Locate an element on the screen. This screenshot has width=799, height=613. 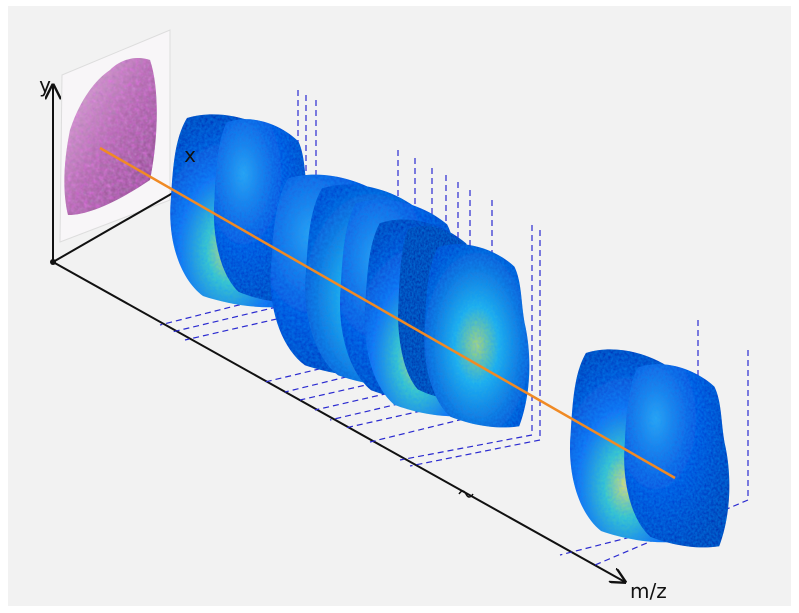
he-slice is located at coordinates (115, 136).